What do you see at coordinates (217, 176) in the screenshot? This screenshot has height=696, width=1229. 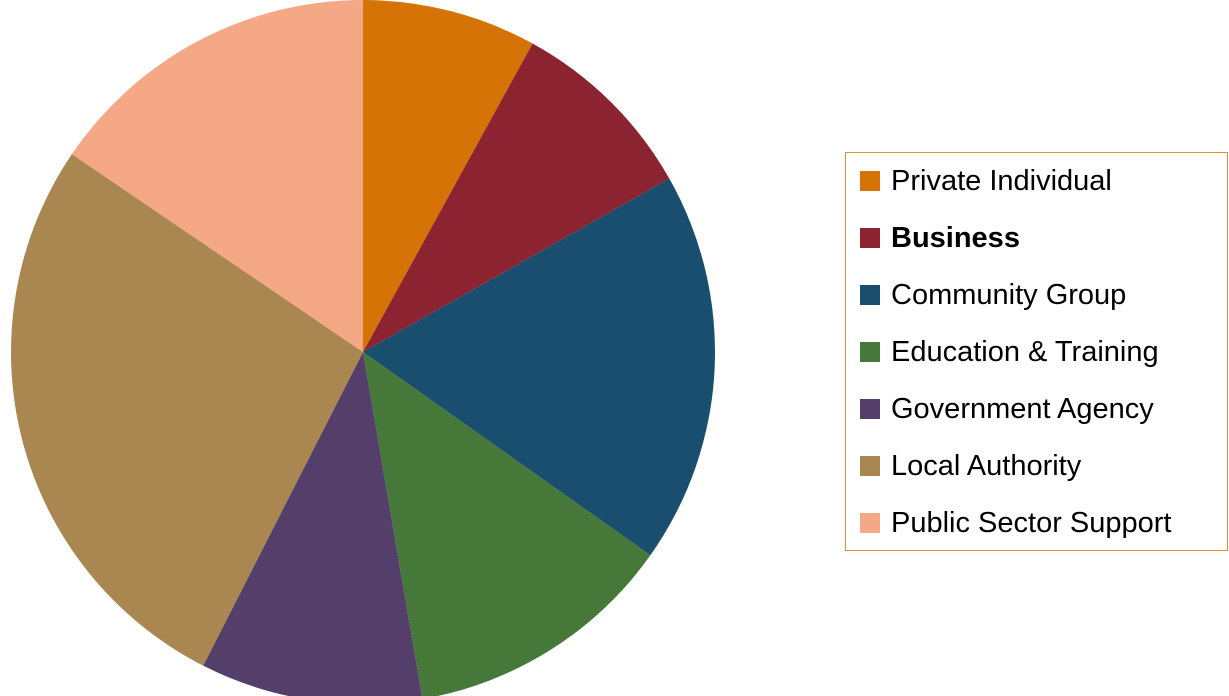 I see `pie-slice-public-sector-support` at bounding box center [217, 176].